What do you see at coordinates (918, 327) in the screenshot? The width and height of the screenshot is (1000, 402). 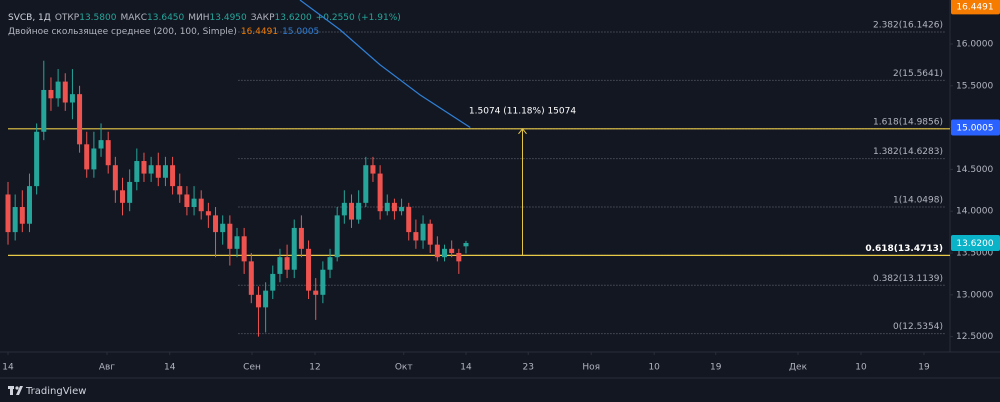 I see `fib-label: 0(12.5354)` at bounding box center [918, 327].